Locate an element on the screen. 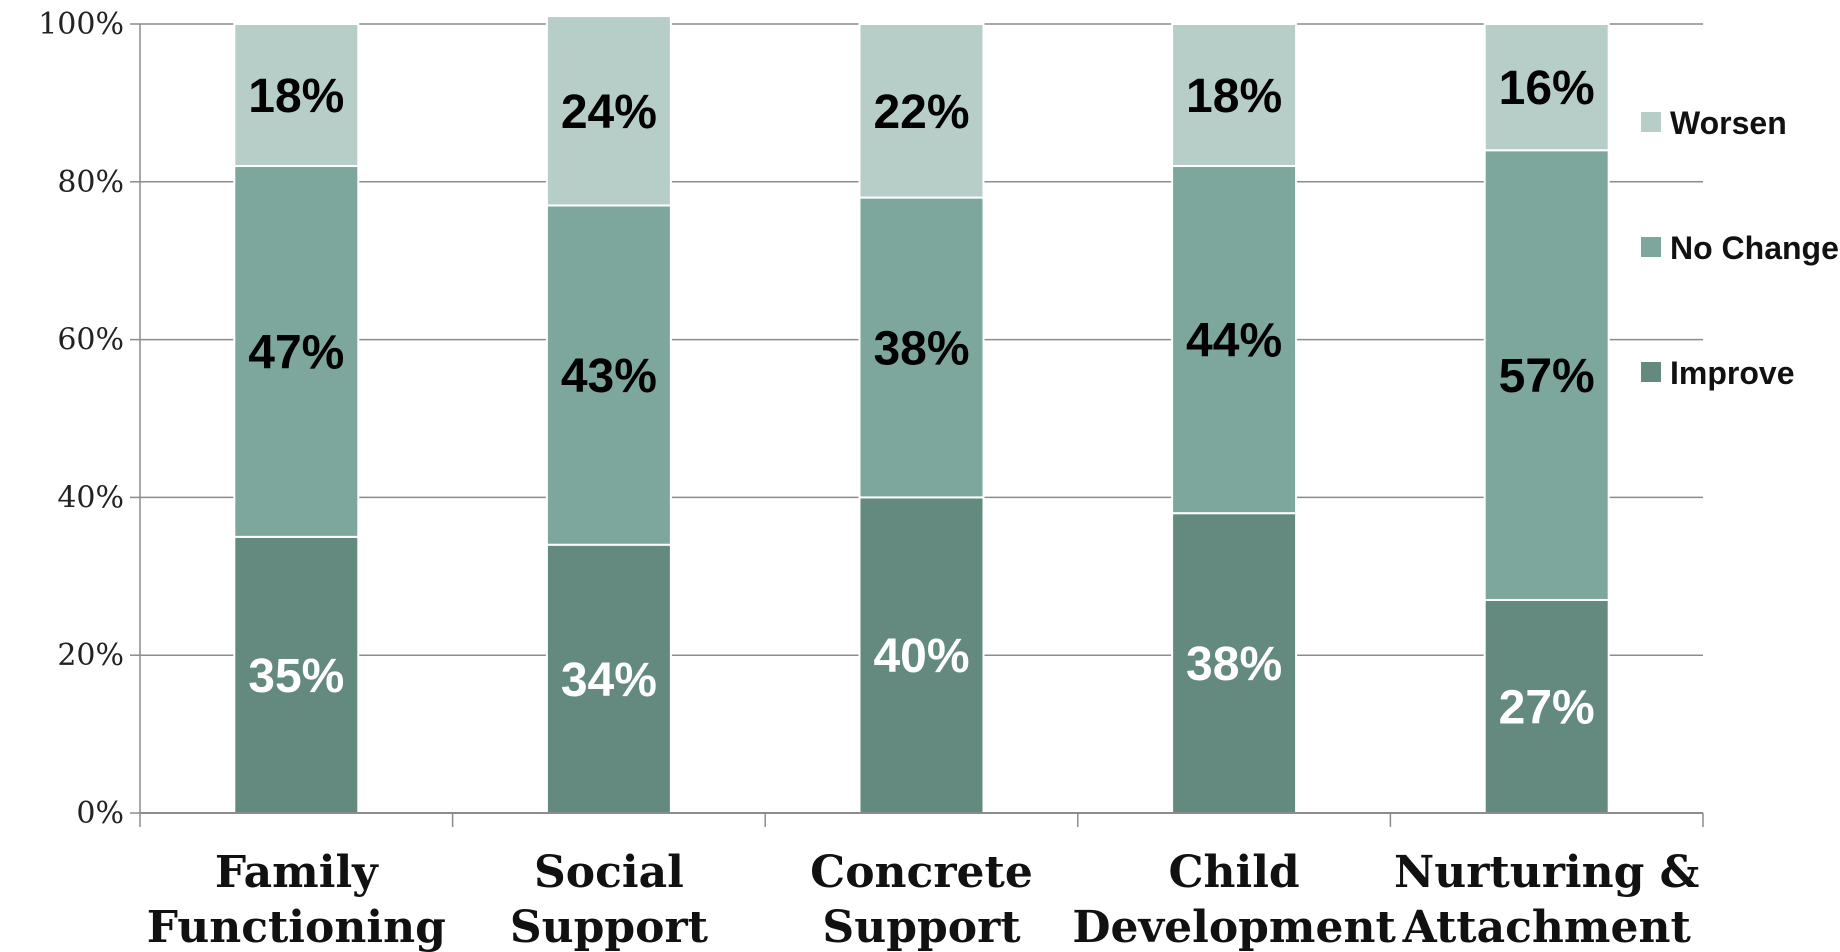 The image size is (1840, 952). x-category-label: Nurturing & is located at coordinates (1546, 872).